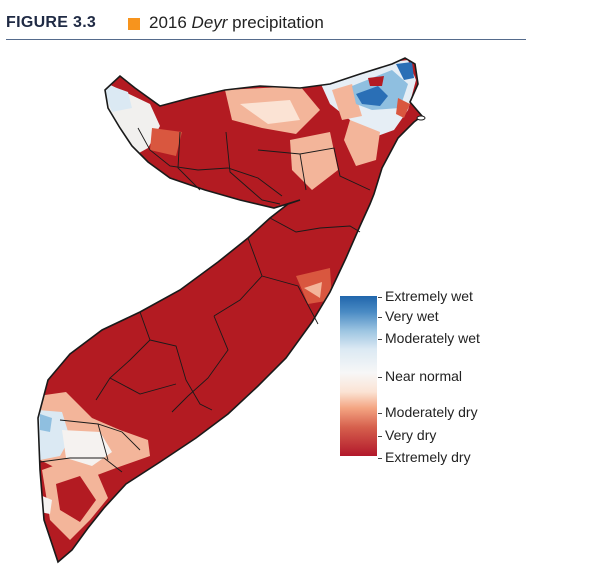 The image size is (590, 572). What do you see at coordinates (87, 448) in the screenshot?
I see `near-normal-southwest` at bounding box center [87, 448].